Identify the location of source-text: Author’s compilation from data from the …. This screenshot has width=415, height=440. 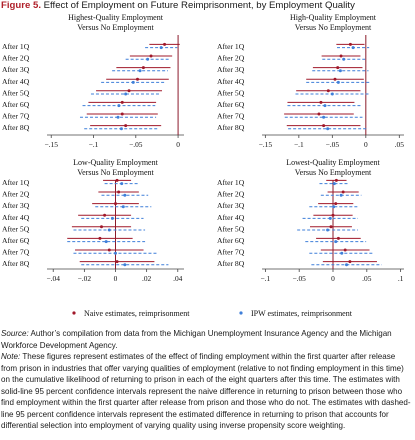
(196, 339).